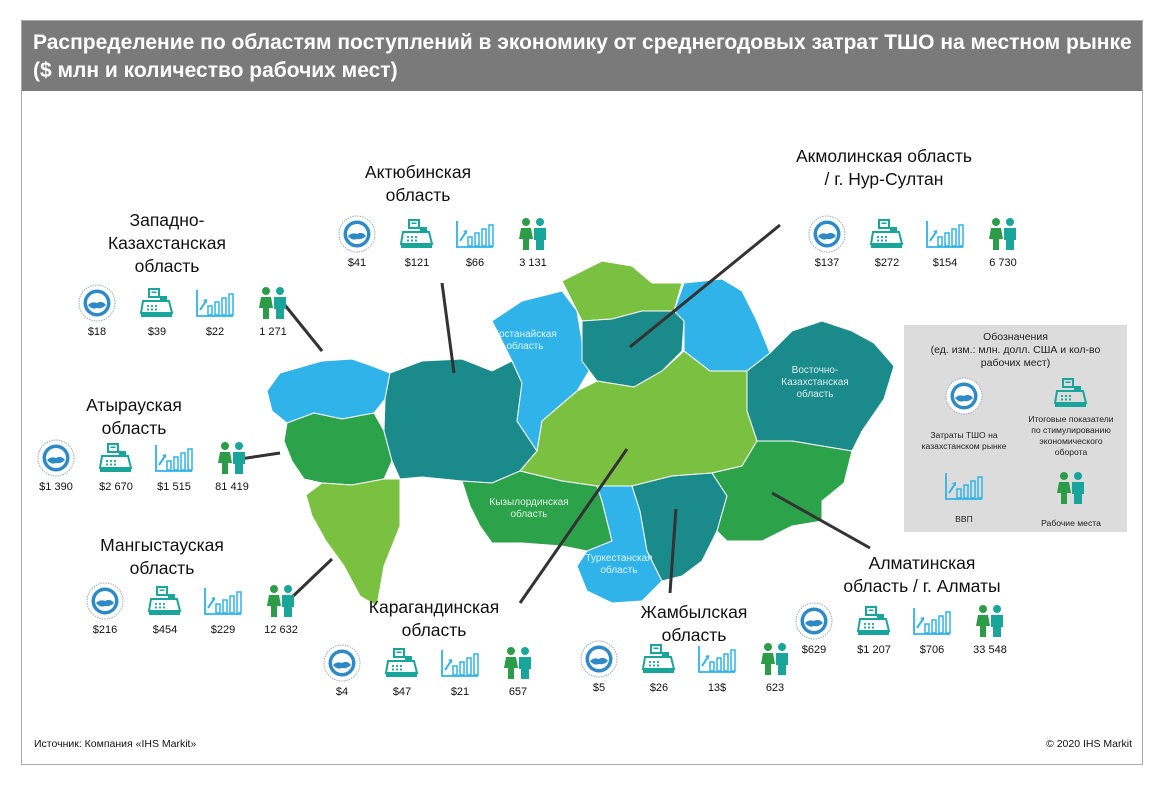 The width and height of the screenshot is (1161, 786). I want to click on metric-value: 623, so click(775, 688).